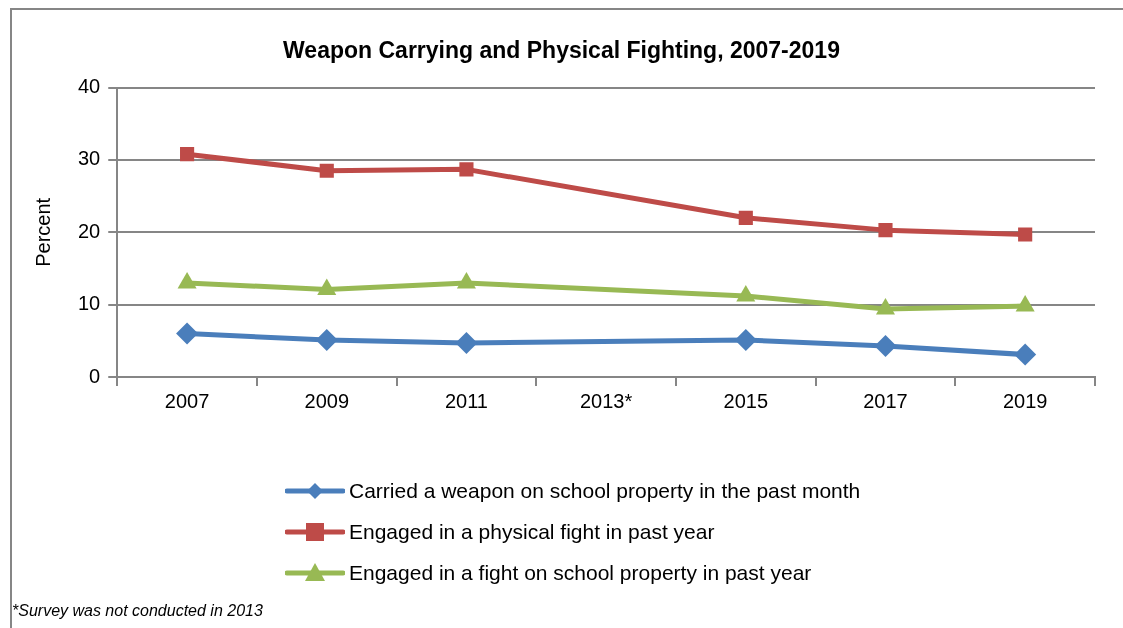 The image size is (1123, 628). What do you see at coordinates (580, 572) in the screenshot?
I see `legend-label: Engaged in a fight on school property in past year` at bounding box center [580, 572].